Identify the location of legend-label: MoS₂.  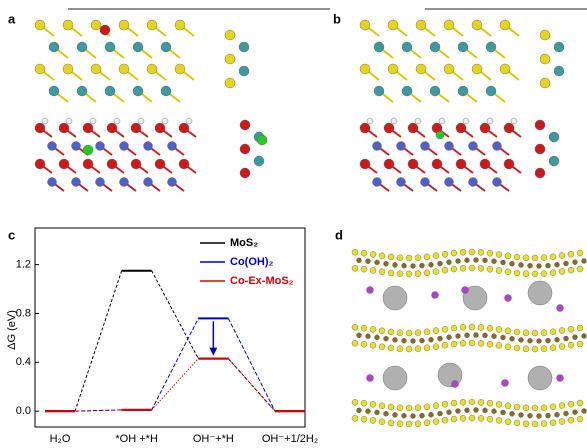
(244, 243).